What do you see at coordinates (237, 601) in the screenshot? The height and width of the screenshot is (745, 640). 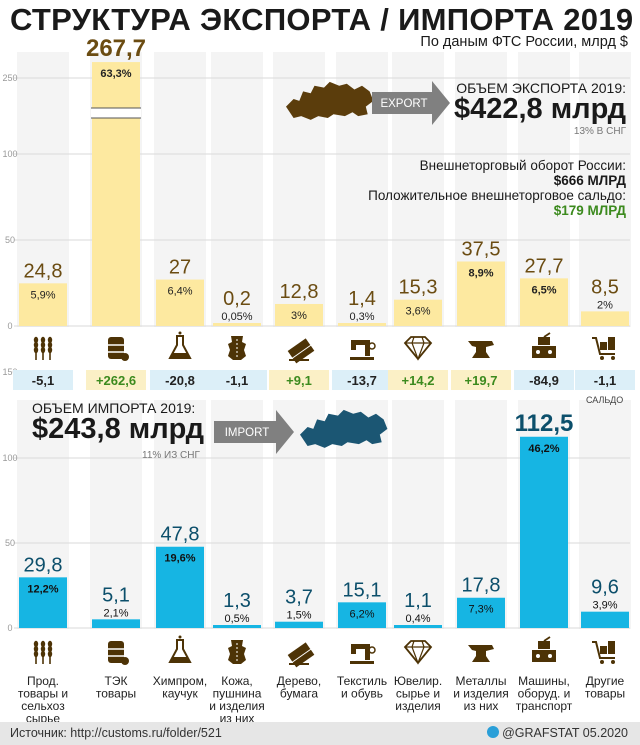 I see `import-value-label: 1,3` at bounding box center [237, 601].